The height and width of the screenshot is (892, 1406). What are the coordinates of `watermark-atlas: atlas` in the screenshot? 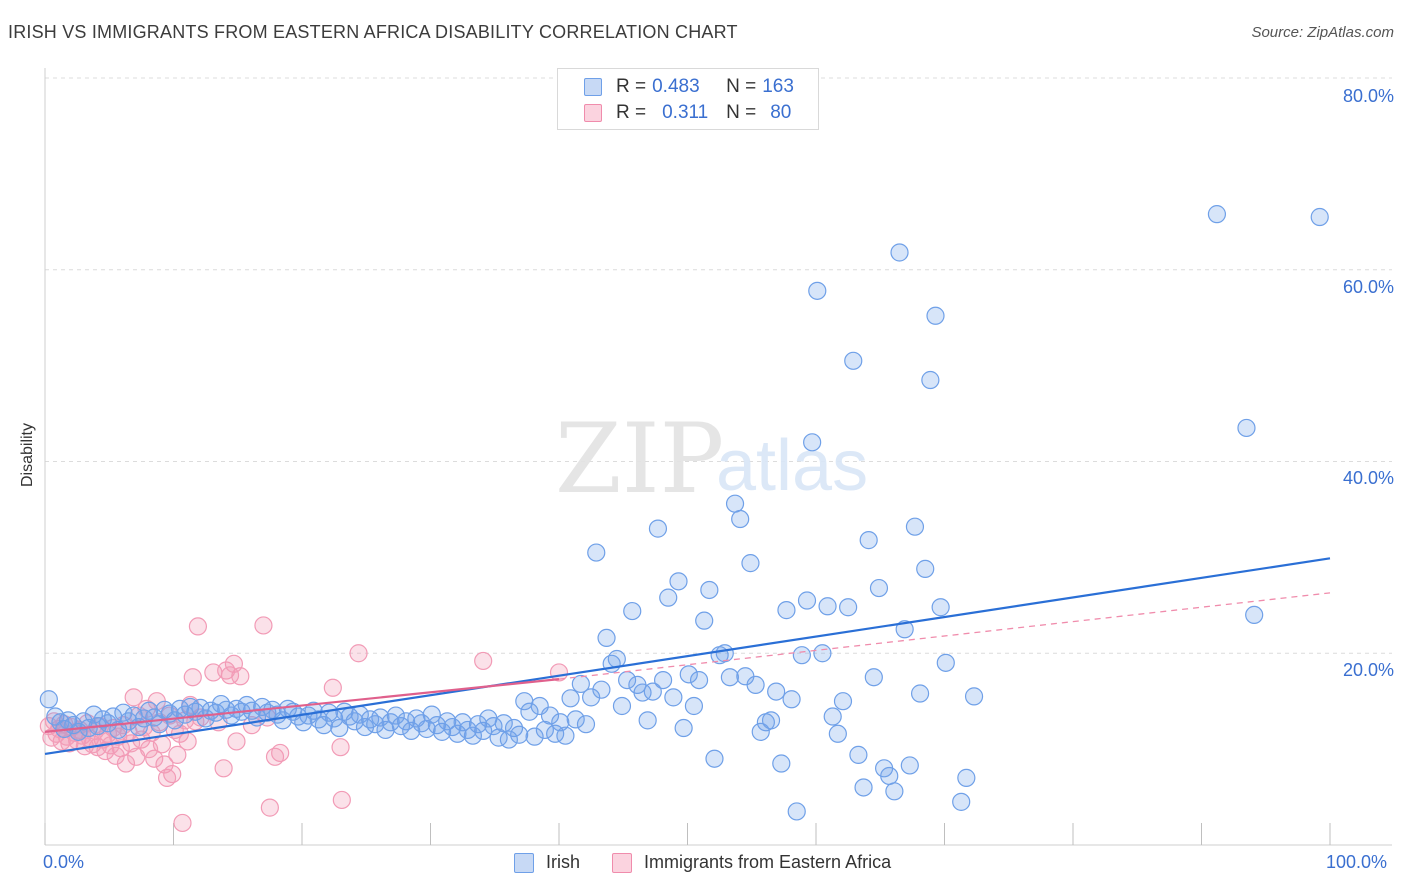 It's located at (792, 466).